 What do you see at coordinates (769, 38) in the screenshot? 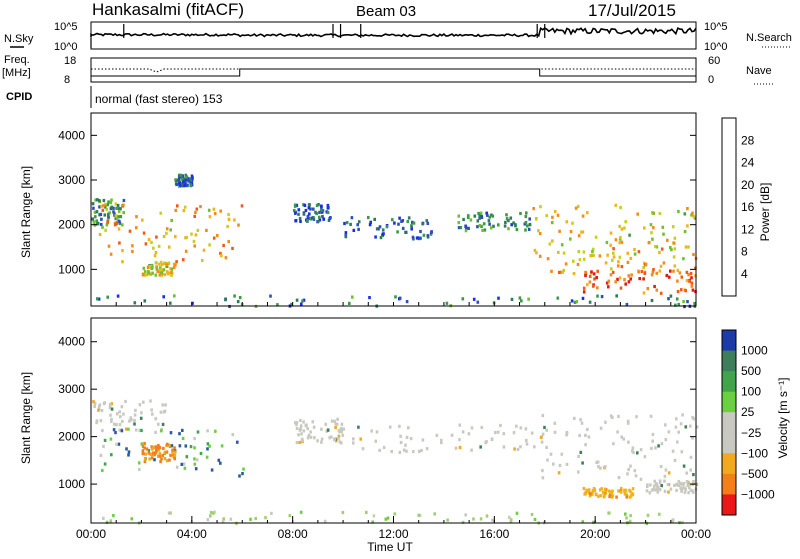
I see `nsearch-label: N.Search` at bounding box center [769, 38].